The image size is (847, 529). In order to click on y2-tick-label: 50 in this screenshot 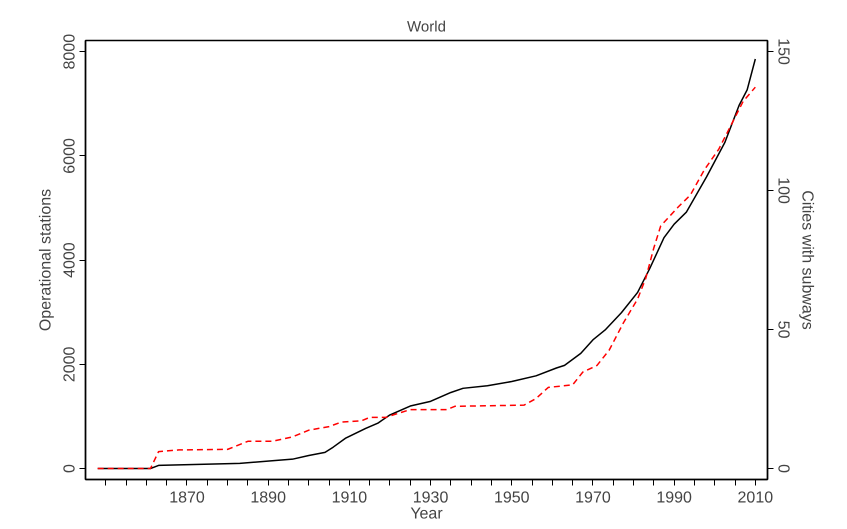, I will do `click(783, 329)`.